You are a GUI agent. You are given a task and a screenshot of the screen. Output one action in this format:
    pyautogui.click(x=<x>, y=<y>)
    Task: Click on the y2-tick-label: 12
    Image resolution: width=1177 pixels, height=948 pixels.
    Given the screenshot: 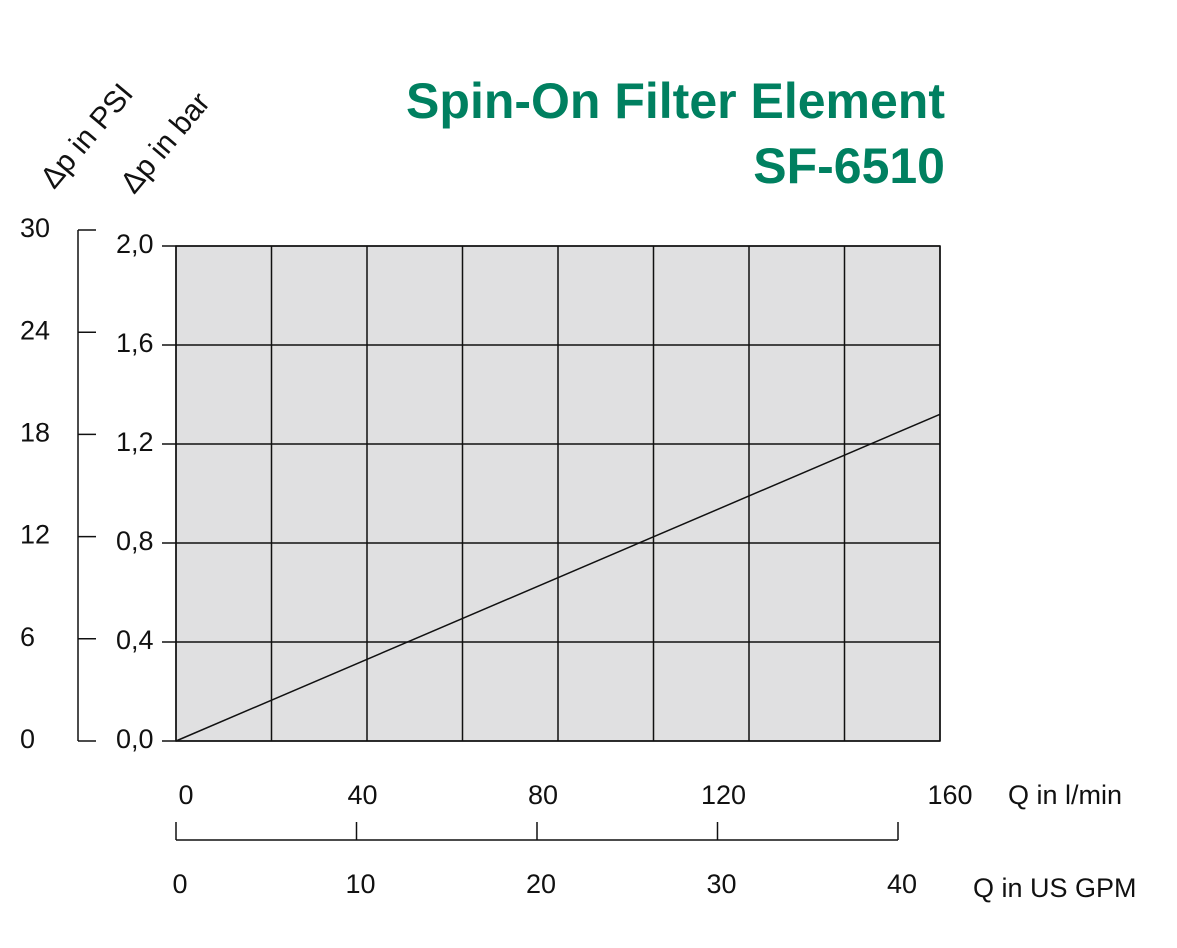 What is the action you would take?
    pyautogui.click(x=35, y=535)
    